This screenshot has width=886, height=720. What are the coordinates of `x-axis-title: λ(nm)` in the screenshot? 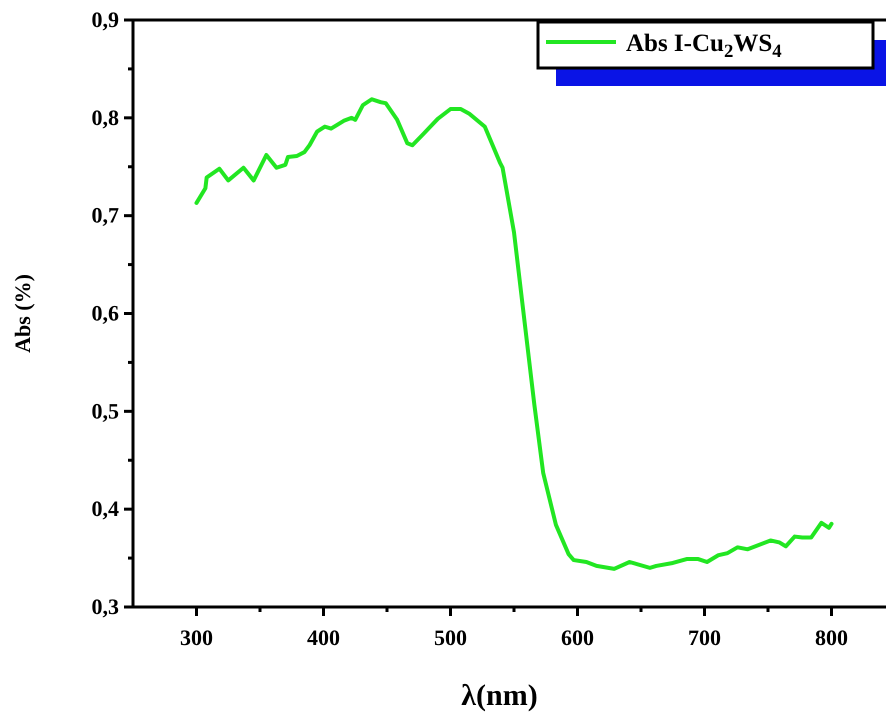 It's located at (499, 695).